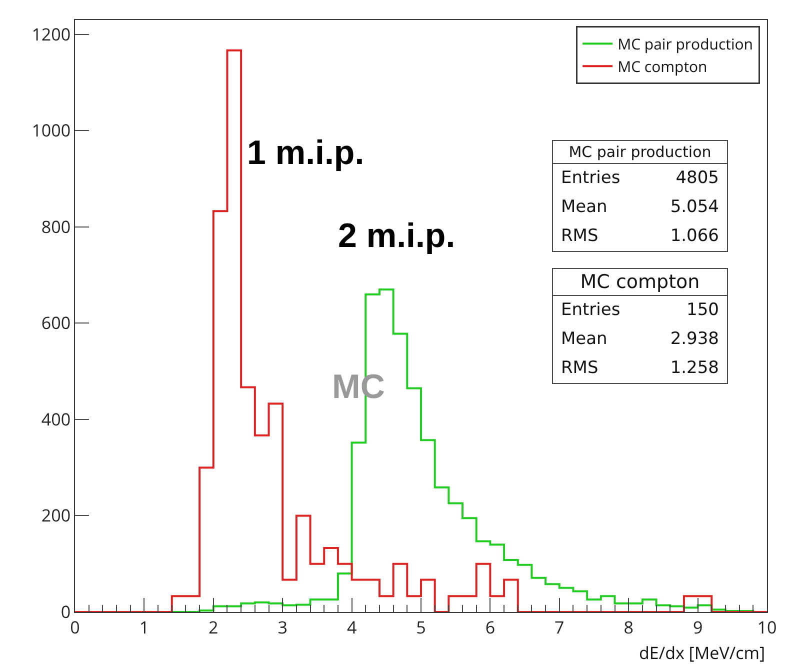  What do you see at coordinates (490, 626) in the screenshot?
I see `x-tick-label: 6` at bounding box center [490, 626].